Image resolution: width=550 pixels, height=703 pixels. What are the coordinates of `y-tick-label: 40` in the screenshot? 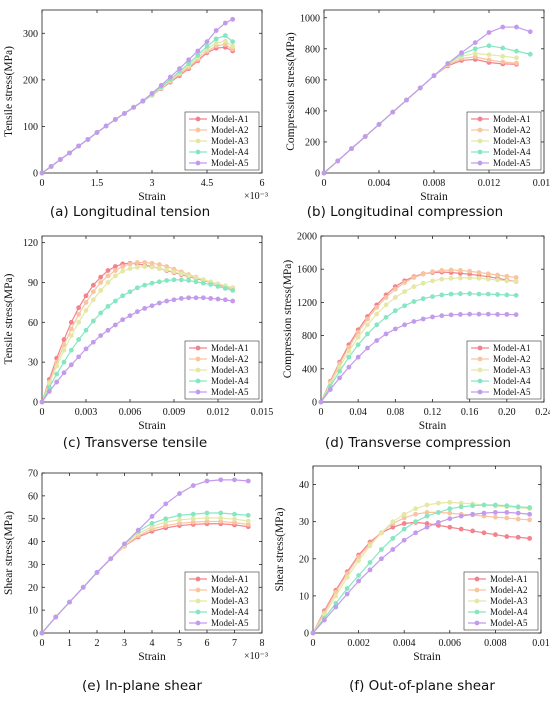 It's located at (33, 542).